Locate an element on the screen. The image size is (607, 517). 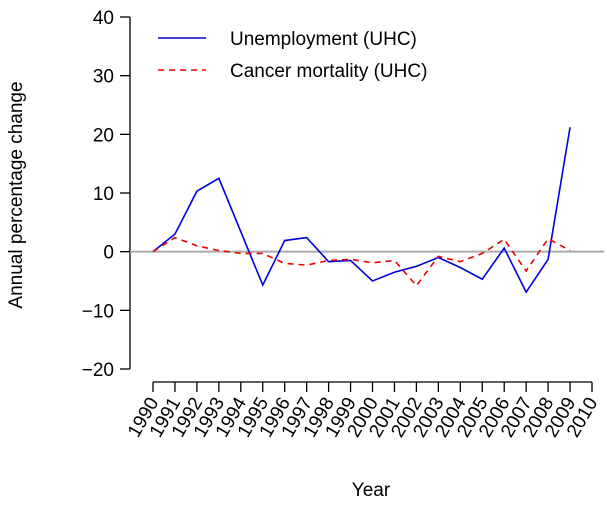
y-tick-label: 40 is located at coordinates (103, 18).